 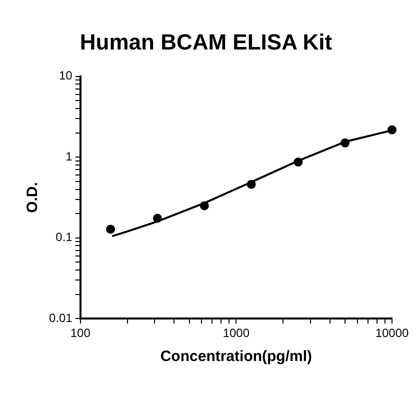 I want to click on x-tick-label: 10000, so click(x=392, y=333).